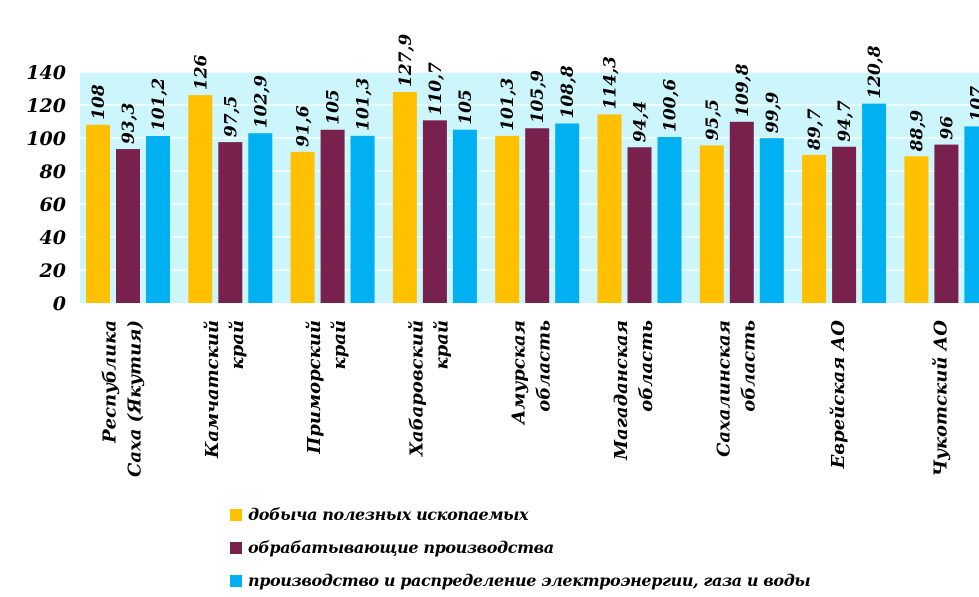 Image resolution: width=979 pixels, height=597 pixels. I want to click on legend-item: обрабатывающие производства, so click(602, 547).